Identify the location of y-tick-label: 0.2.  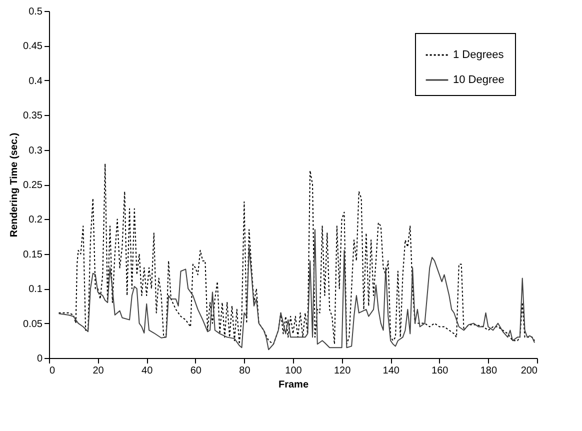
(35, 220).